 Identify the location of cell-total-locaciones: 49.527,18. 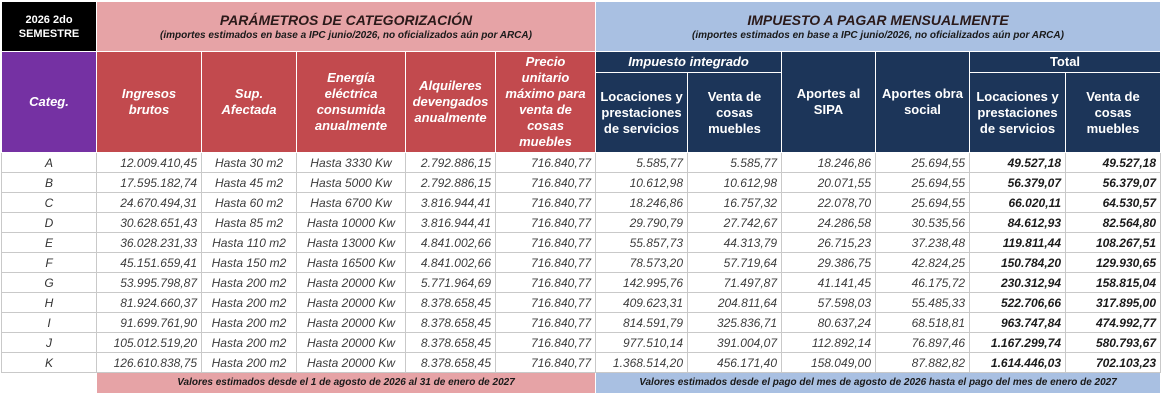
(1017, 162).